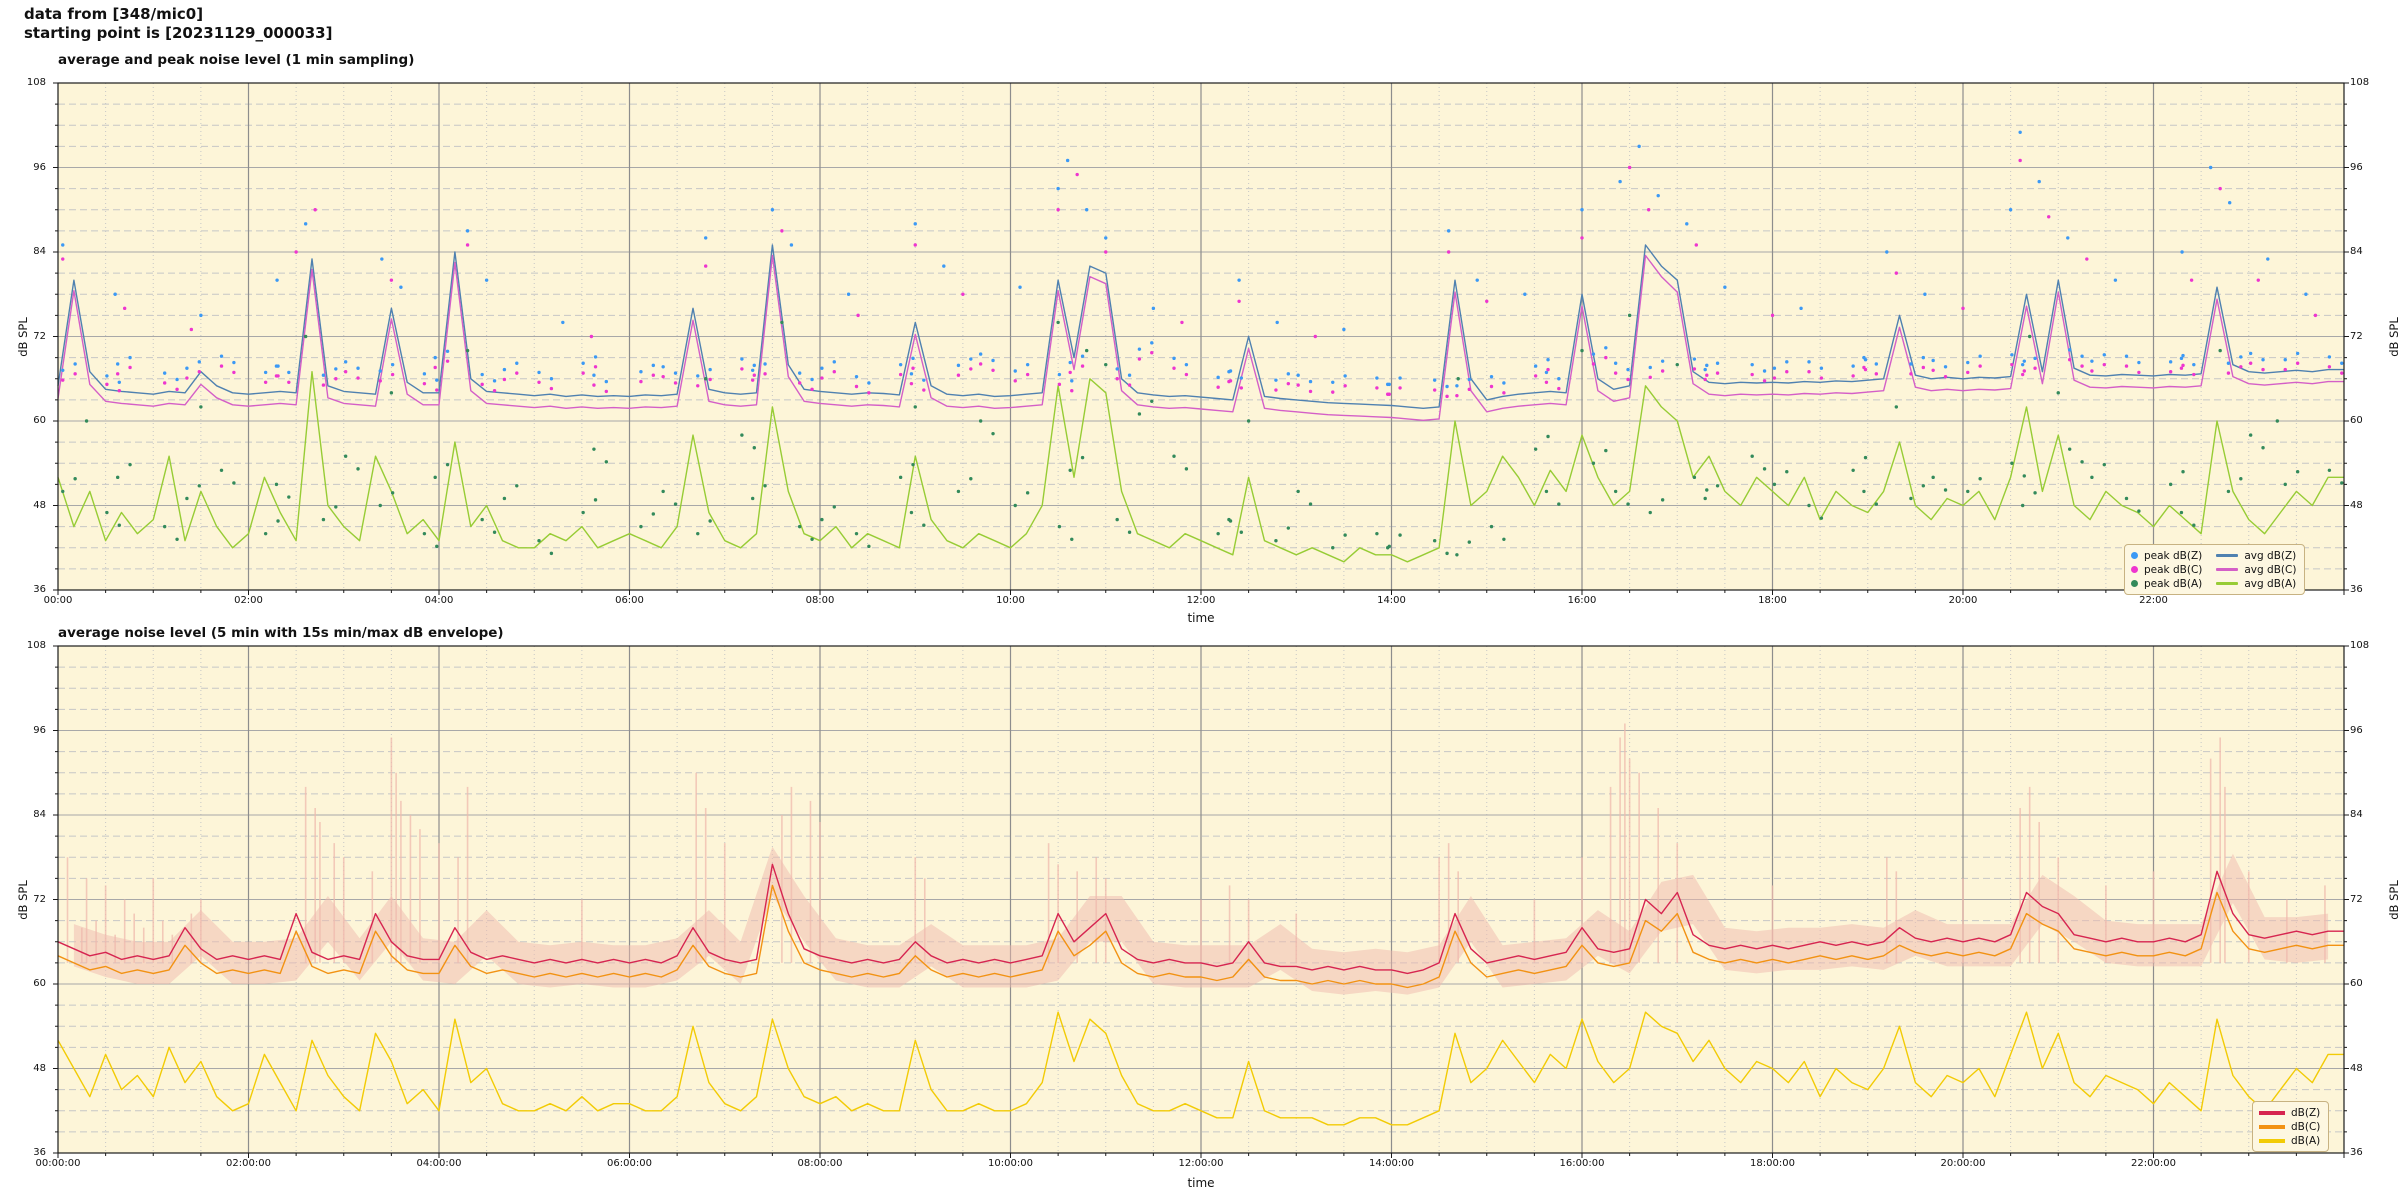 The width and height of the screenshot is (2400, 1200). Describe the element at coordinates (2272, 1112) in the screenshot. I see `dbz-line-swatch` at that location.